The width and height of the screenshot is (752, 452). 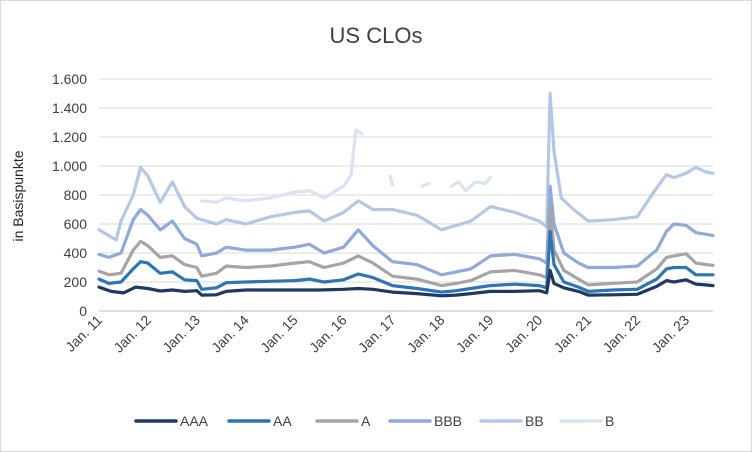 What do you see at coordinates (279, 334) in the screenshot?
I see `x-tick-label: Jan. 15` at bounding box center [279, 334].